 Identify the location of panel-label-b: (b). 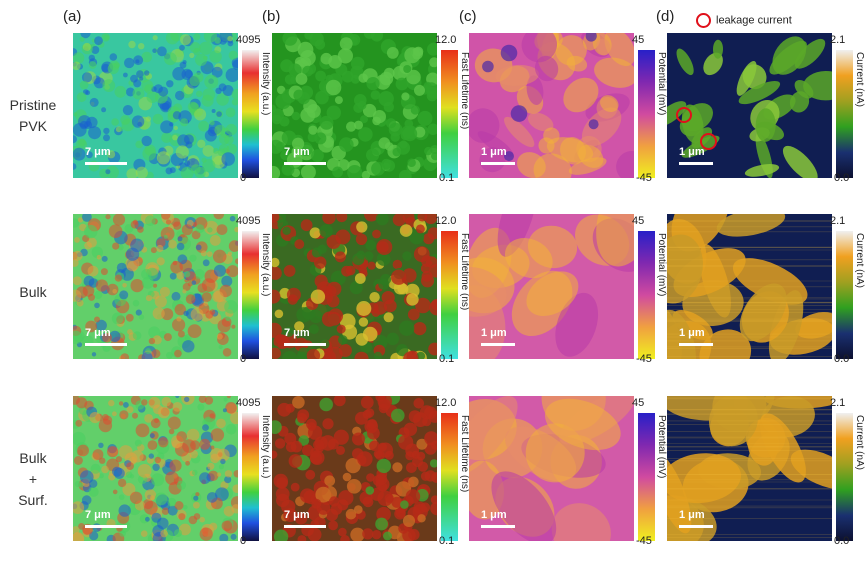
(271, 16).